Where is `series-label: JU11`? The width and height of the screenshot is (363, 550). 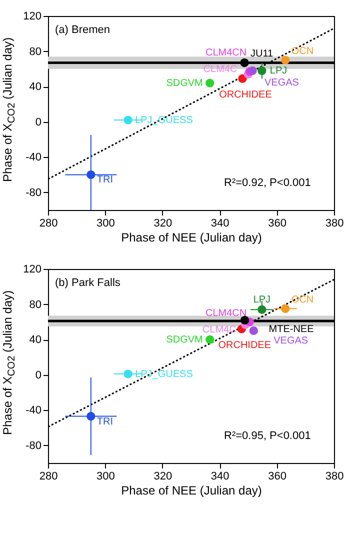 series-label: JU11 is located at coordinates (262, 54).